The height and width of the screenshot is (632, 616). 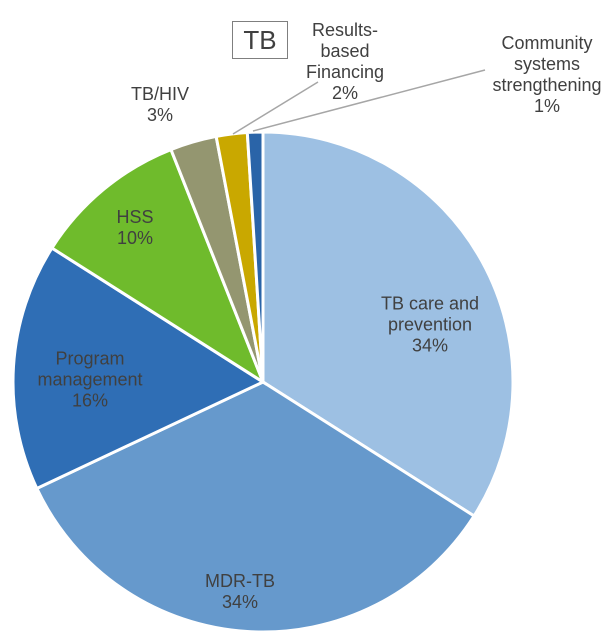 What do you see at coordinates (345, 51) in the screenshot?
I see `category-label: Results-based Financing` at bounding box center [345, 51].